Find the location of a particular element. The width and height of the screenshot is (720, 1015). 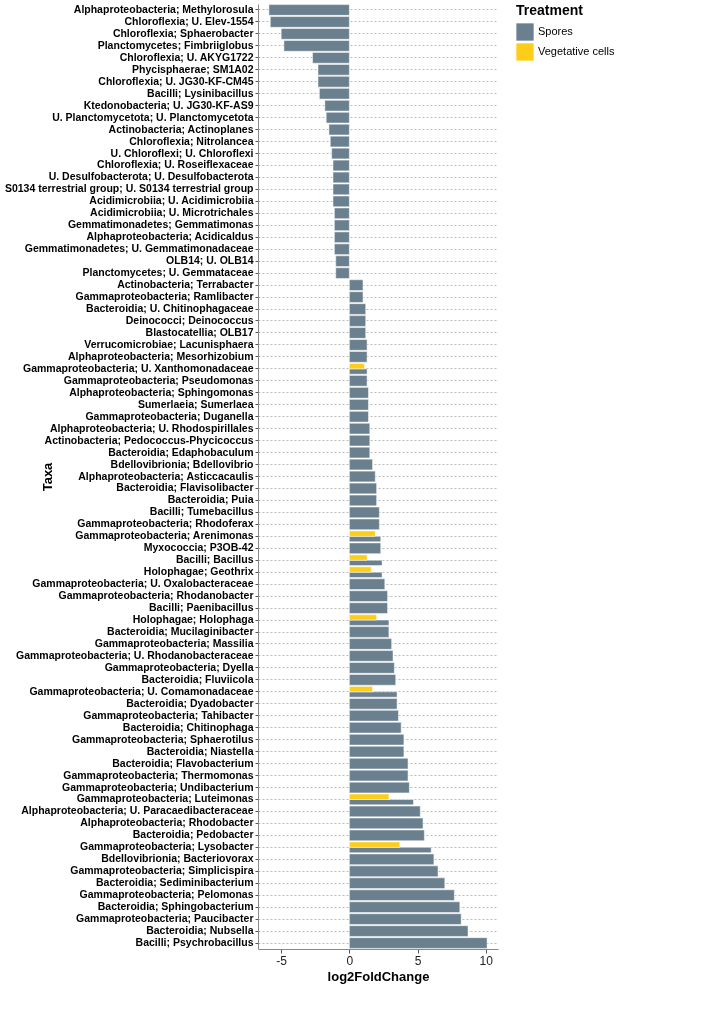

y-tick-label: Alphaproteobacteria; U. Paracaedibacteraceae is located at coordinates (137, 810).